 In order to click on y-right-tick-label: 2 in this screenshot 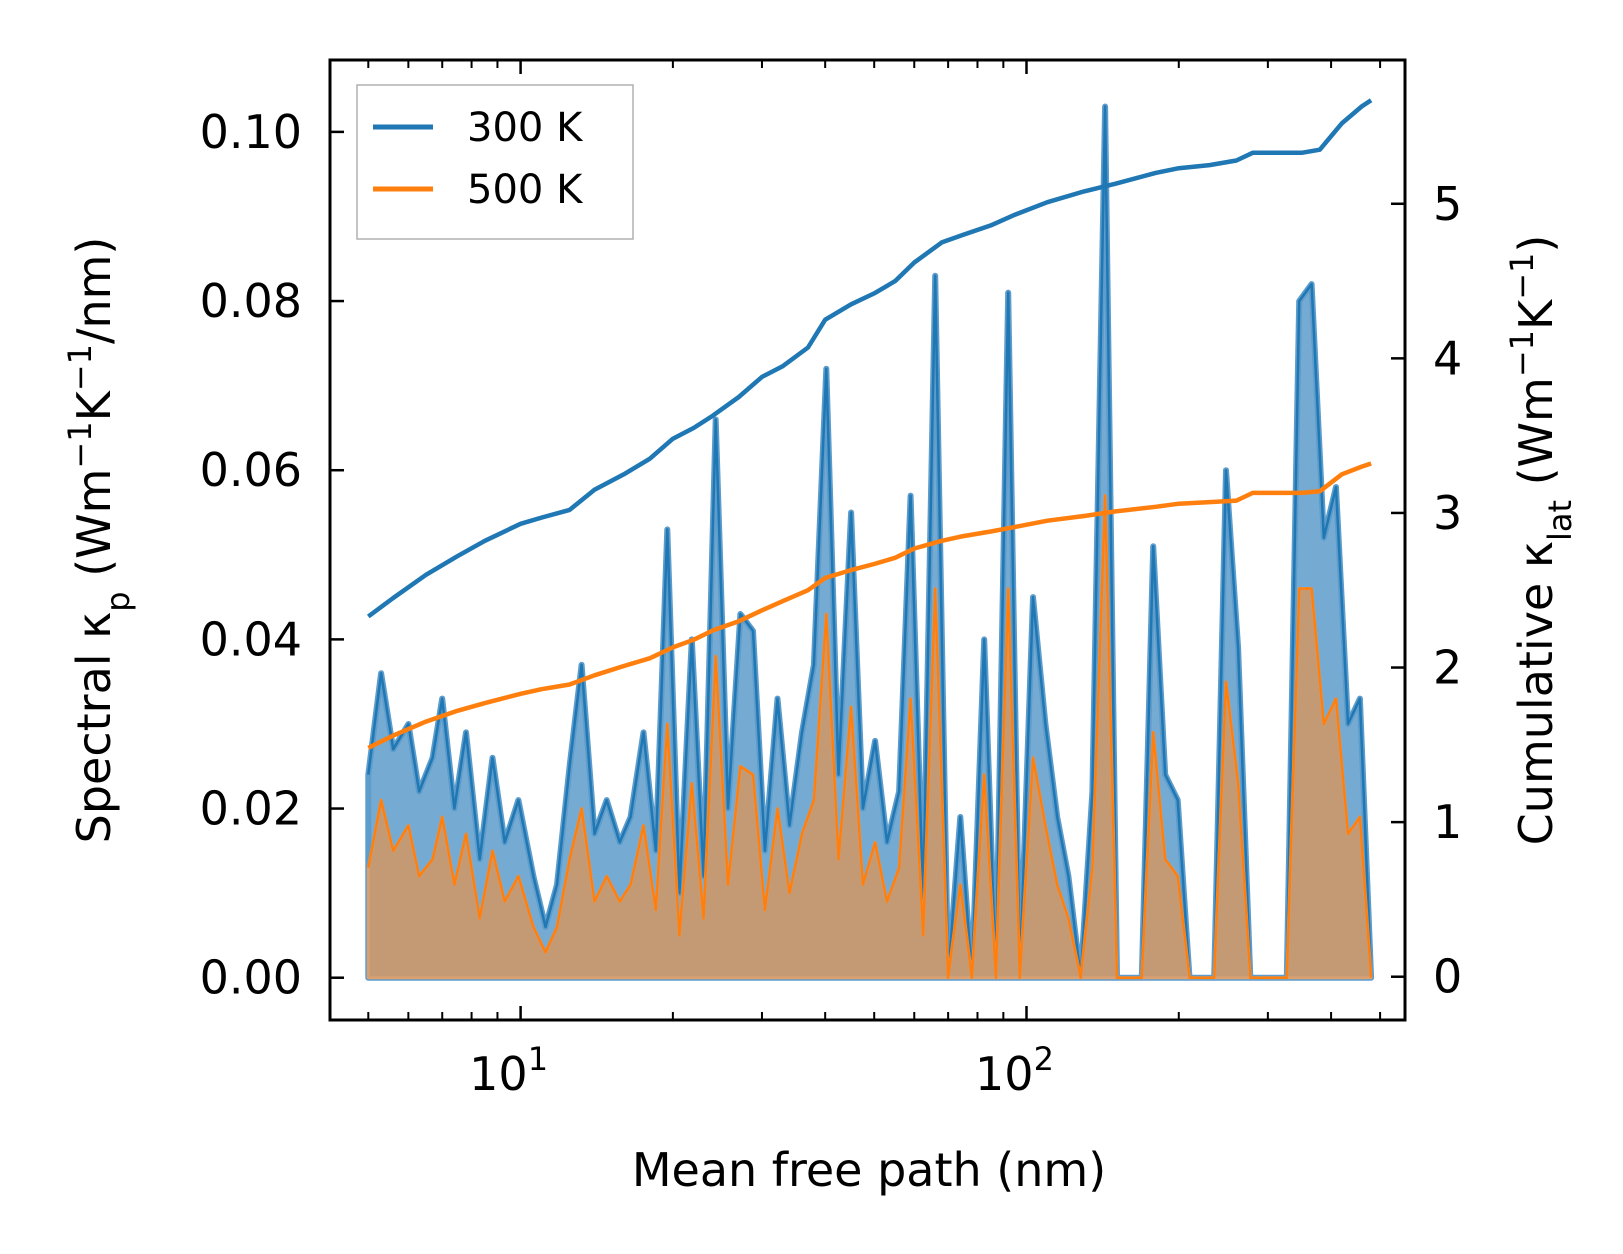, I will do `click(1447, 668)`.